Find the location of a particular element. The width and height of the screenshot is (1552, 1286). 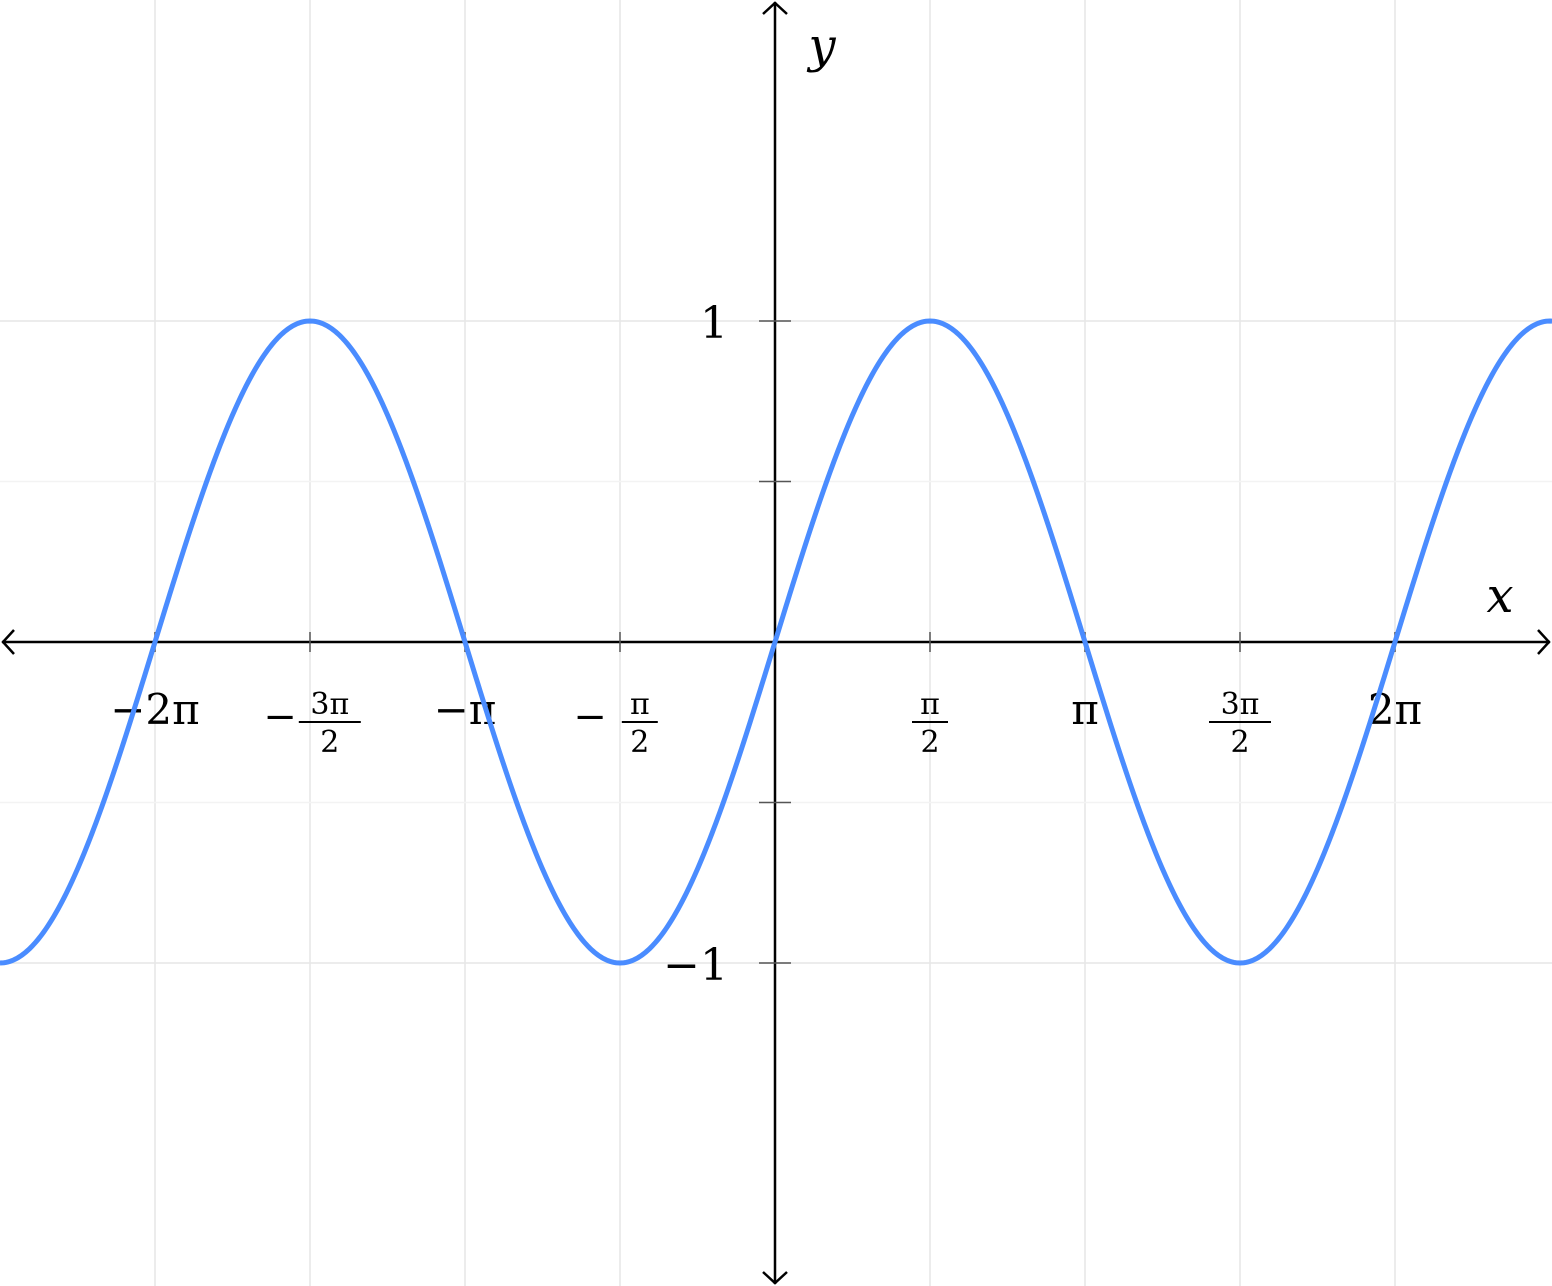

x-tick-label: − π2 is located at coordinates (615, 723).